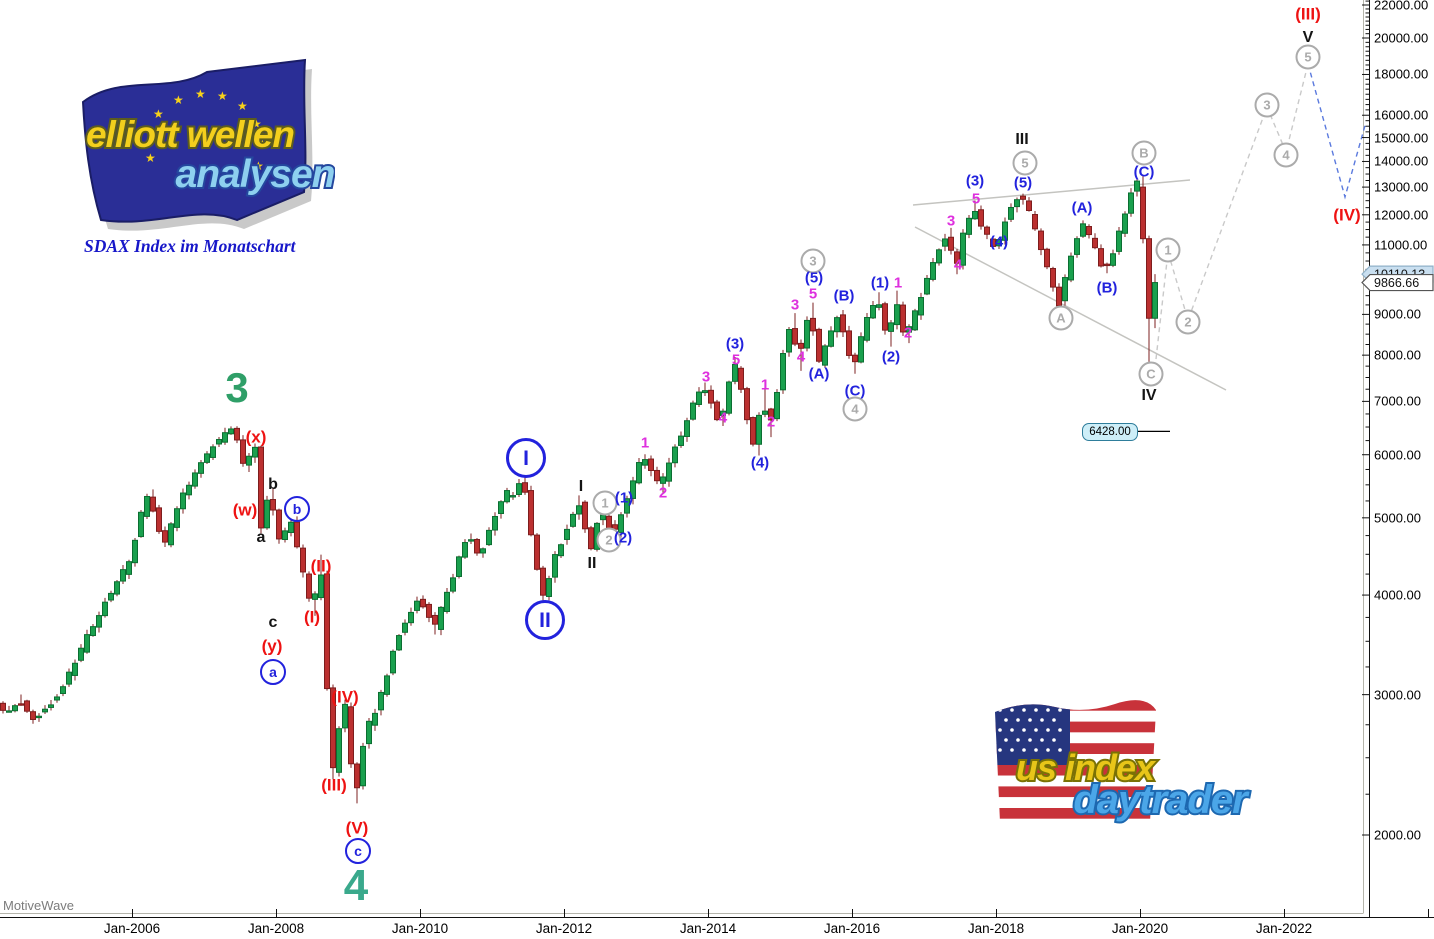 The image size is (1434, 939). Describe the element at coordinates (272, 646) in the screenshot. I see `wave-label: (y)` at that location.